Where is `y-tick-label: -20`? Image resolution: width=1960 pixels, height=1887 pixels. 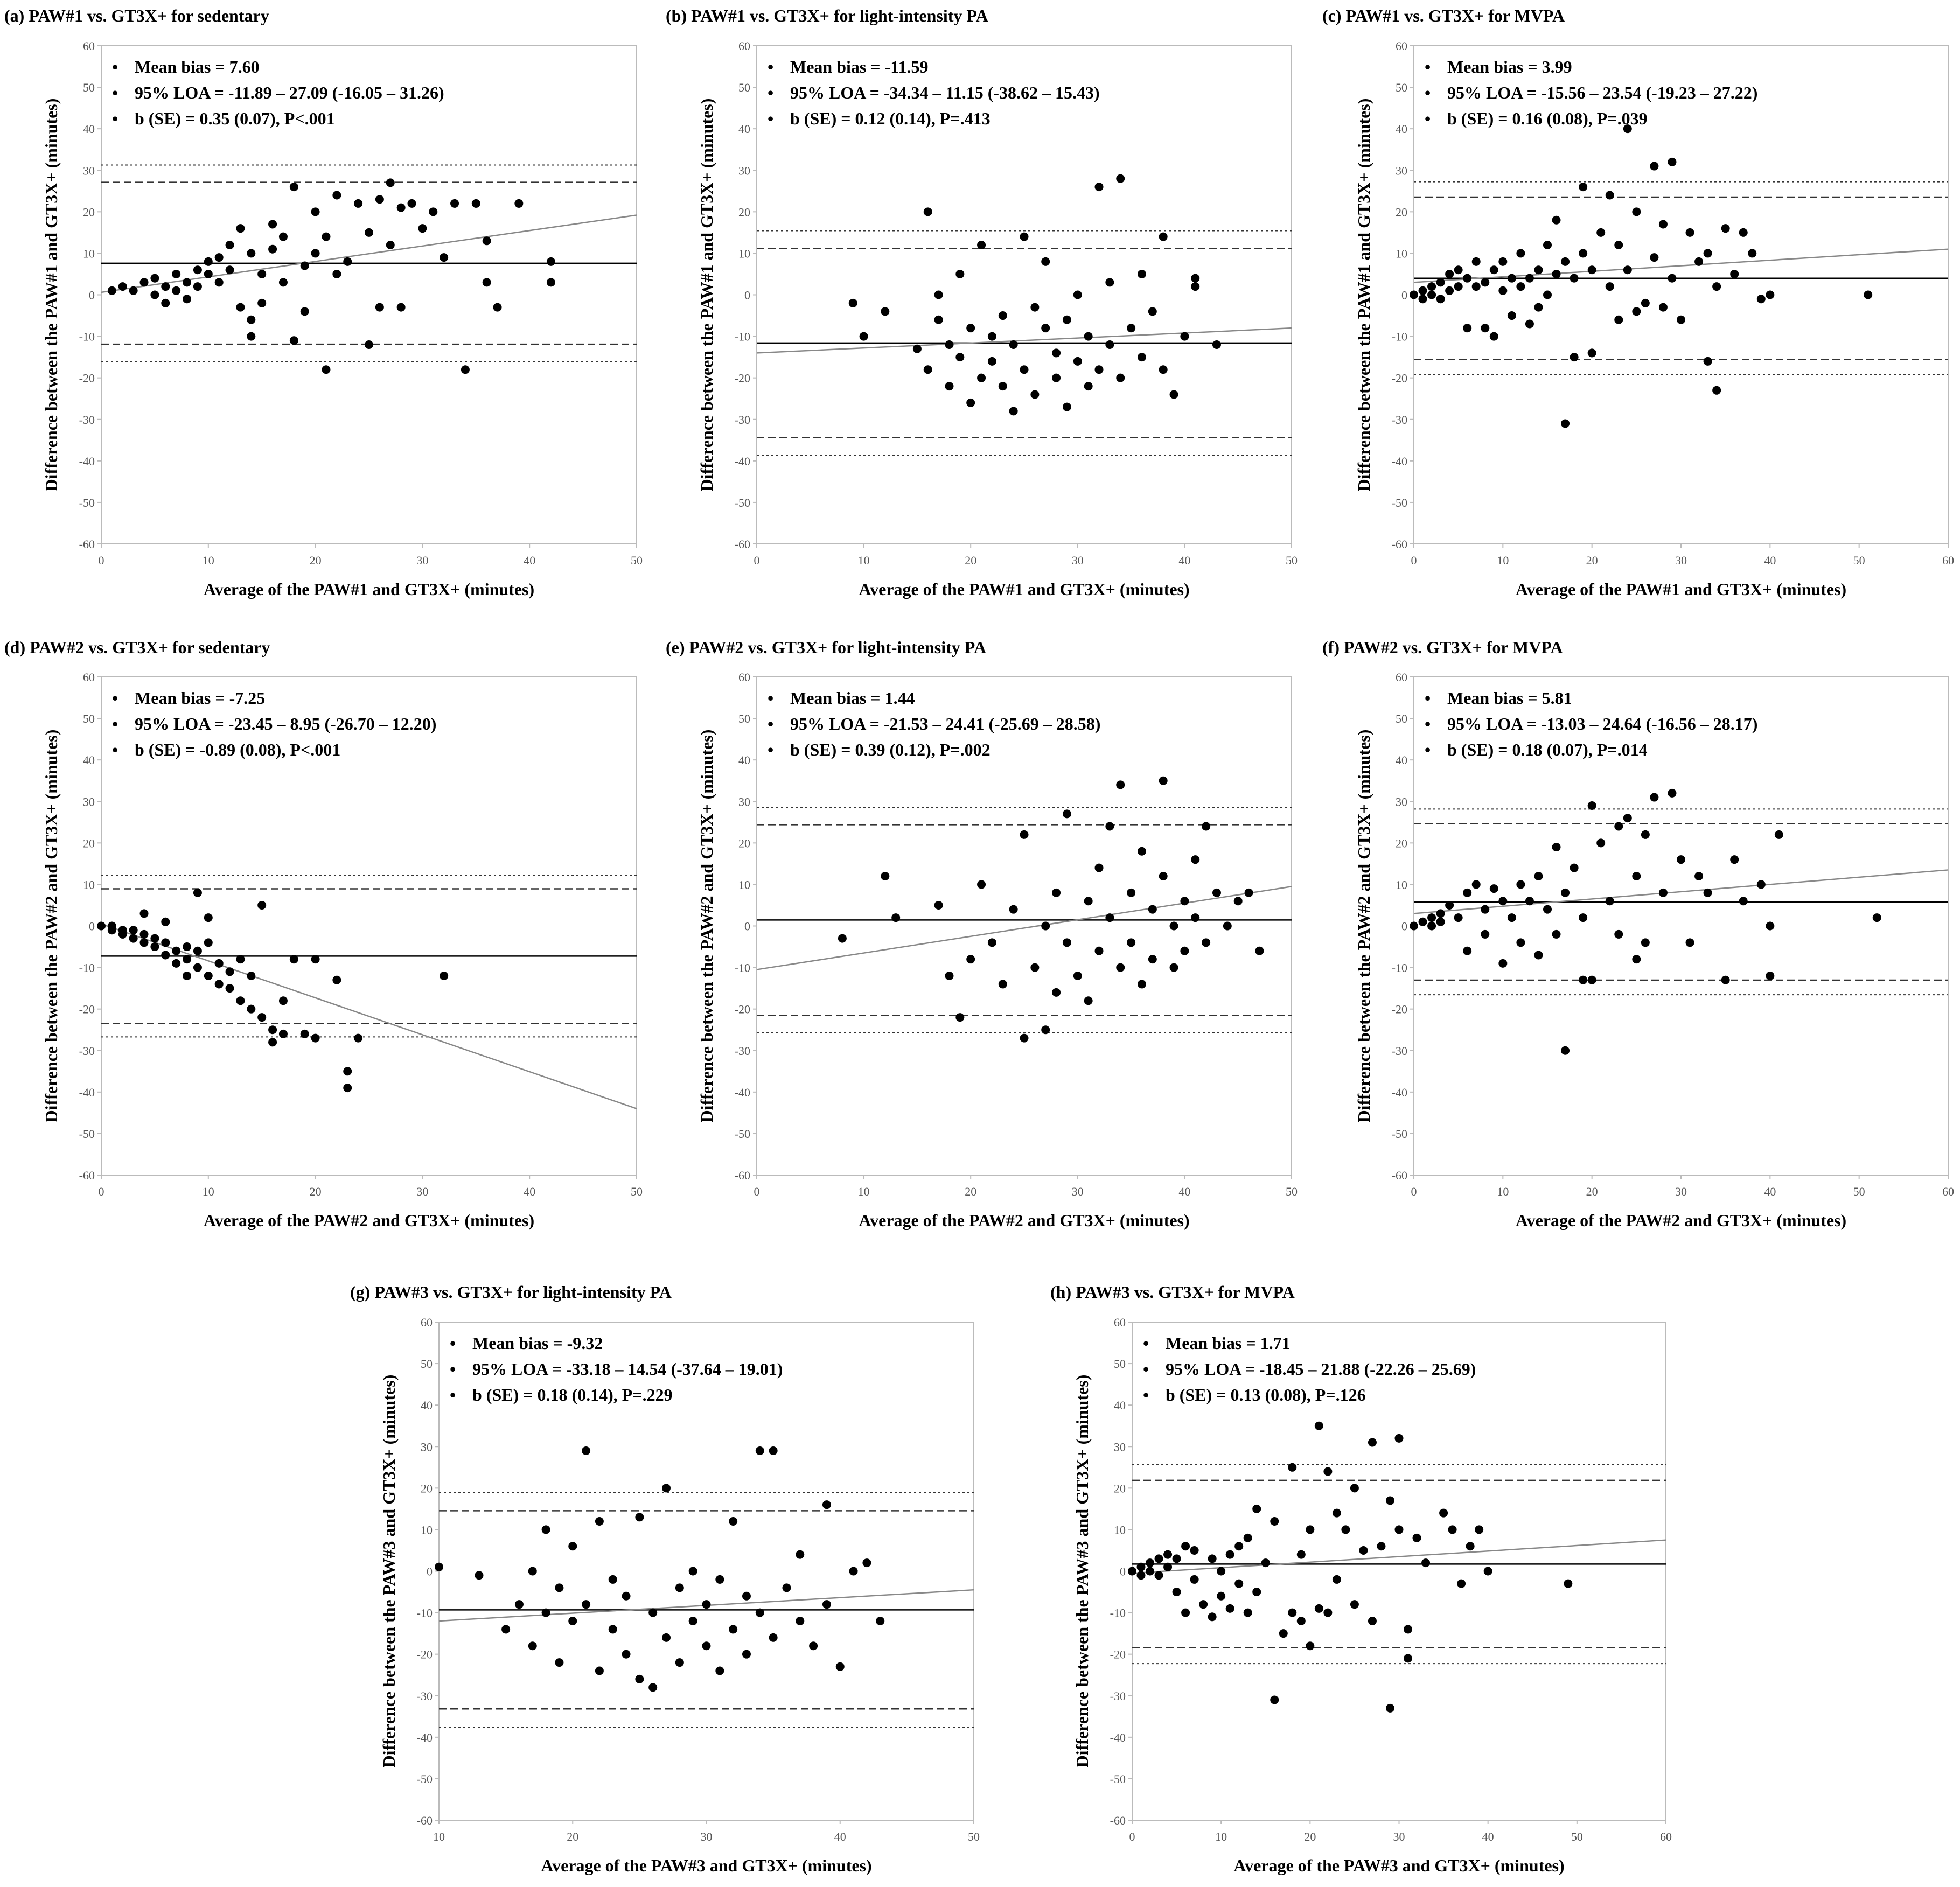
y-tick-label: -20 is located at coordinates (87, 378).